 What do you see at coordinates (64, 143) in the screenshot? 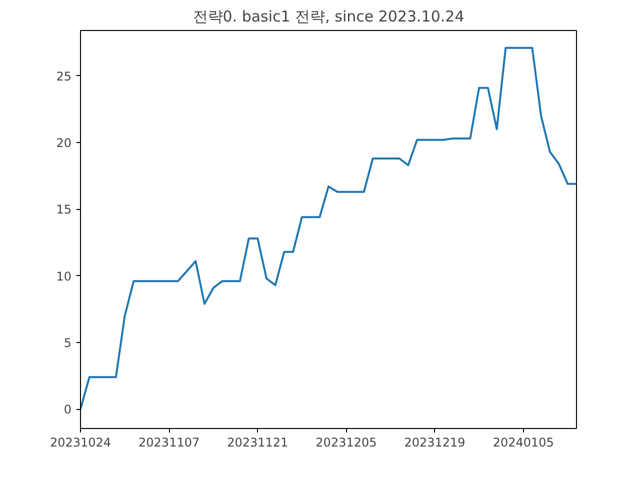
I see `y-tick-label: 20` at bounding box center [64, 143].